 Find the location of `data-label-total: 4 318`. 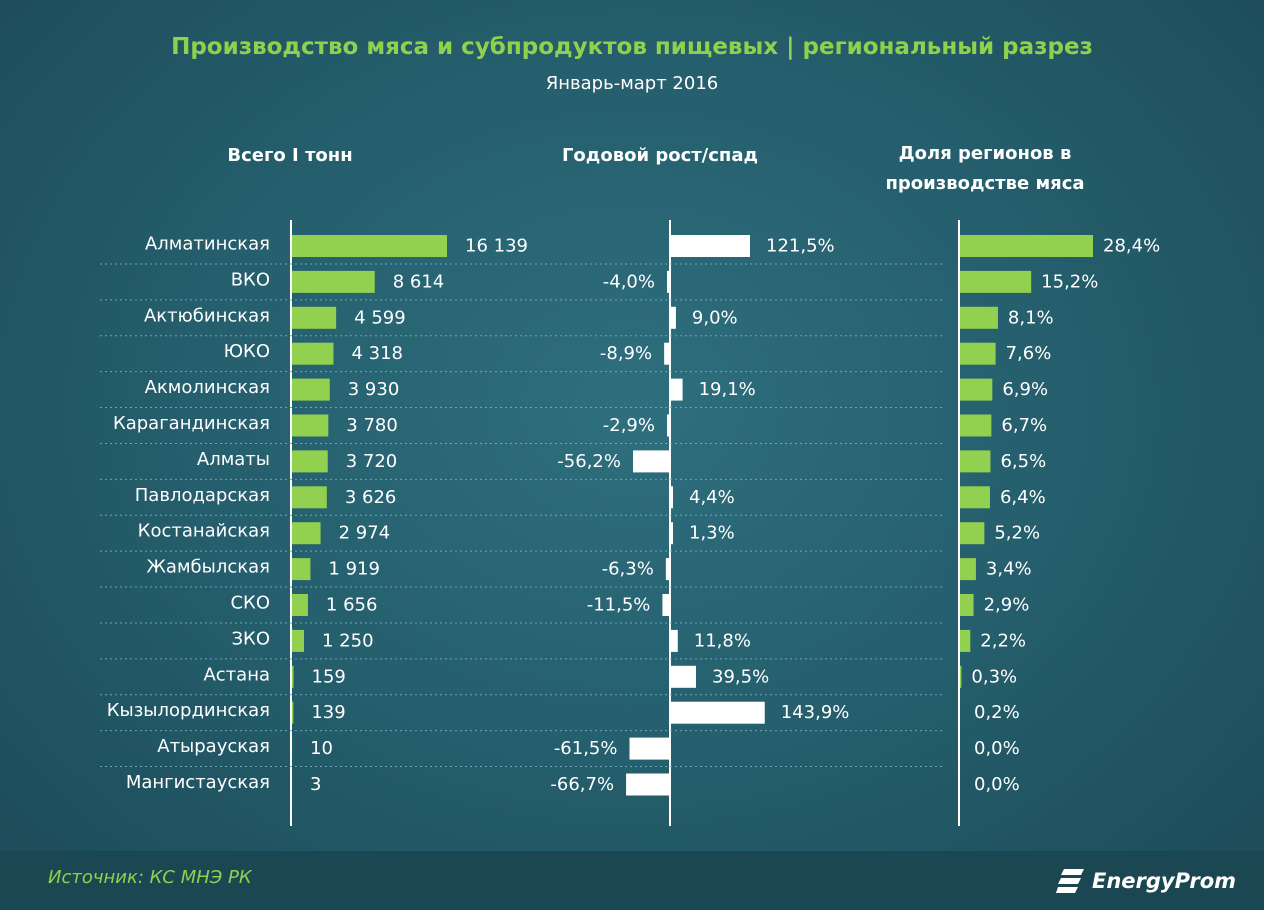

data-label-total: 4 318 is located at coordinates (377, 353).